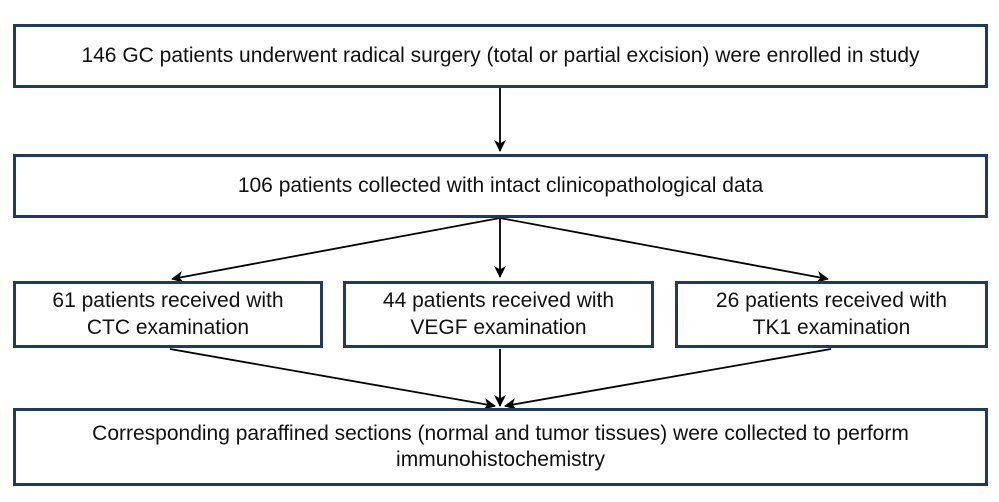  I want to click on arrow-ctc-to-ihc, so click(332, 379).